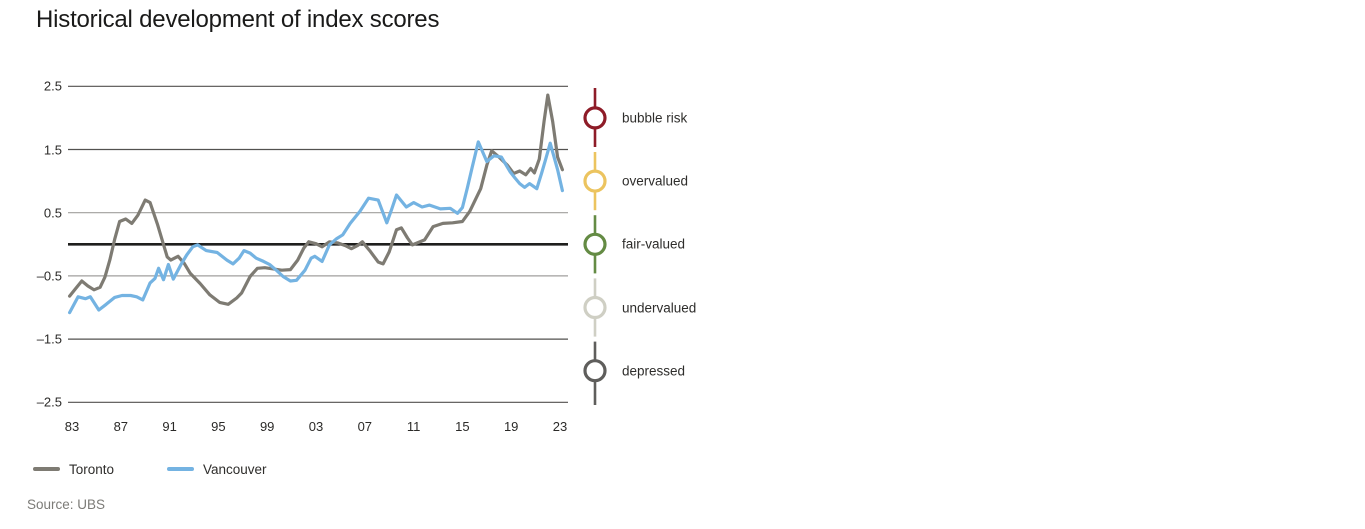 The image size is (1365, 529). What do you see at coordinates (92, 470) in the screenshot?
I see `legend-label: Toronto` at bounding box center [92, 470].